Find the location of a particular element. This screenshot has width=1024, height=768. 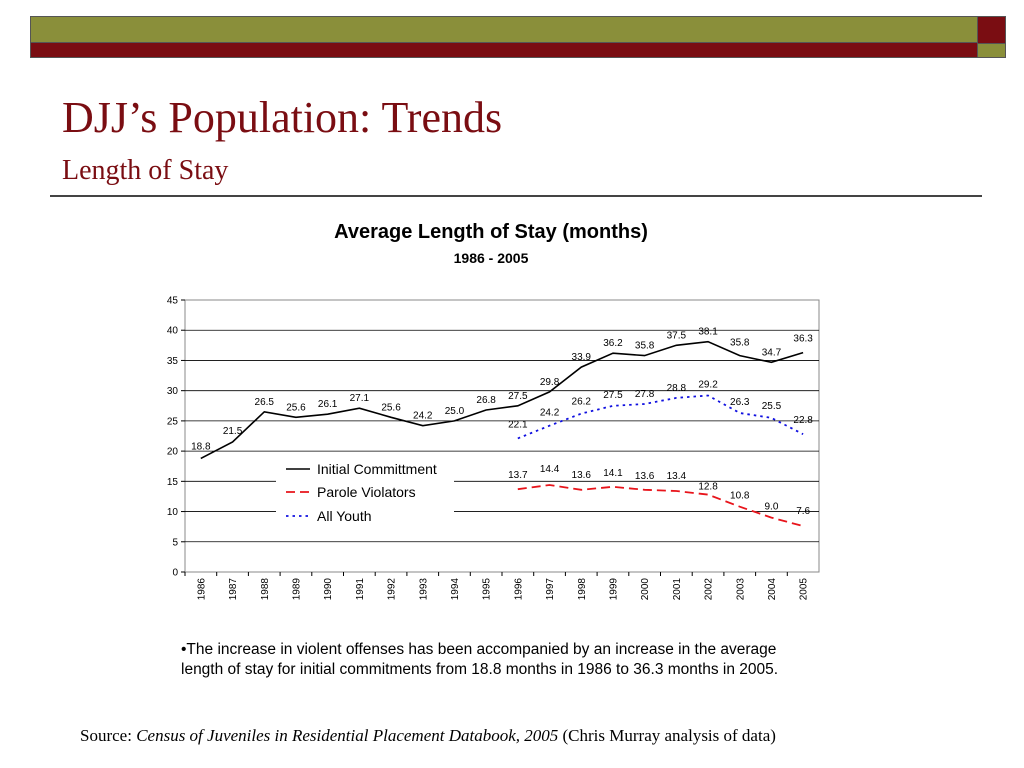

data-label: 9.0 is located at coordinates (771, 507).